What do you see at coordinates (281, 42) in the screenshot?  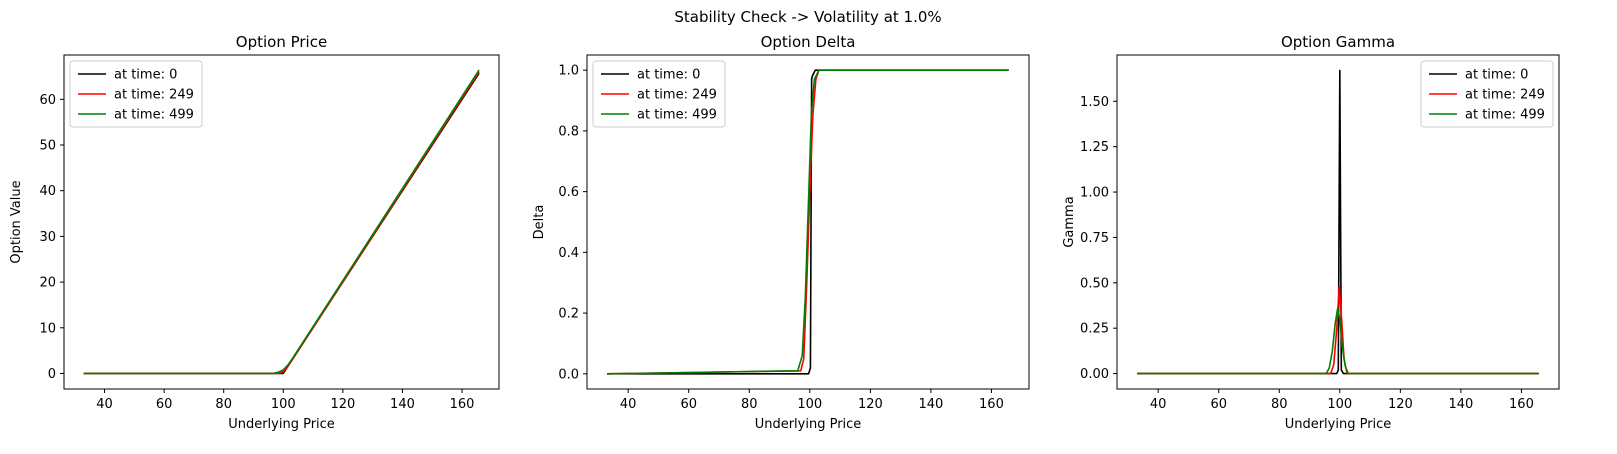 I see `panel-title: Option Price` at bounding box center [281, 42].